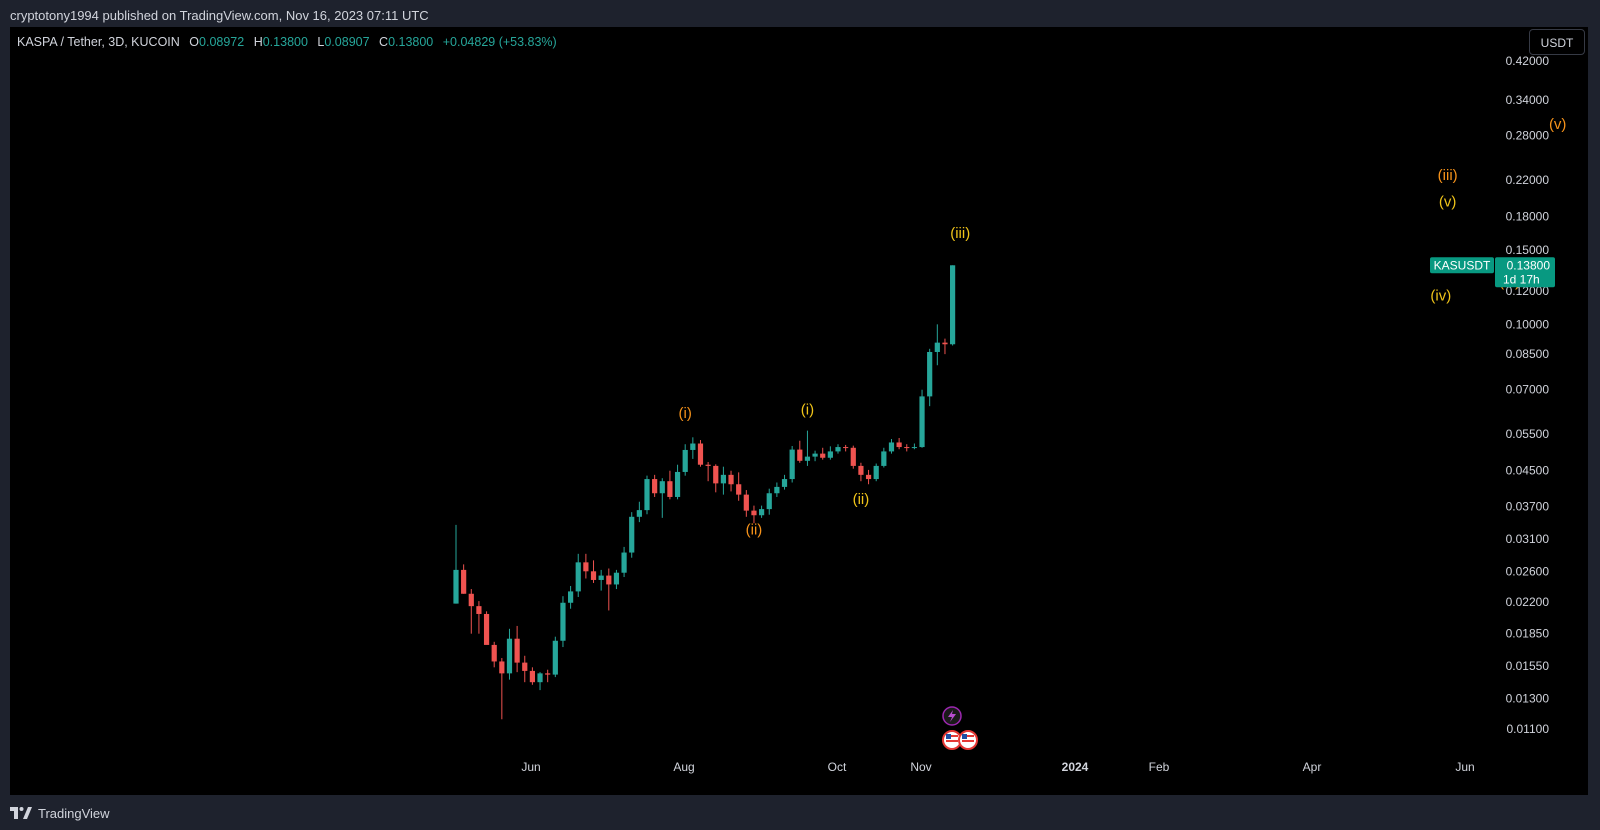 The height and width of the screenshot is (830, 1600). What do you see at coordinates (1528, 666) in the screenshot?
I see `y-tick-label: 0.01550` at bounding box center [1528, 666].